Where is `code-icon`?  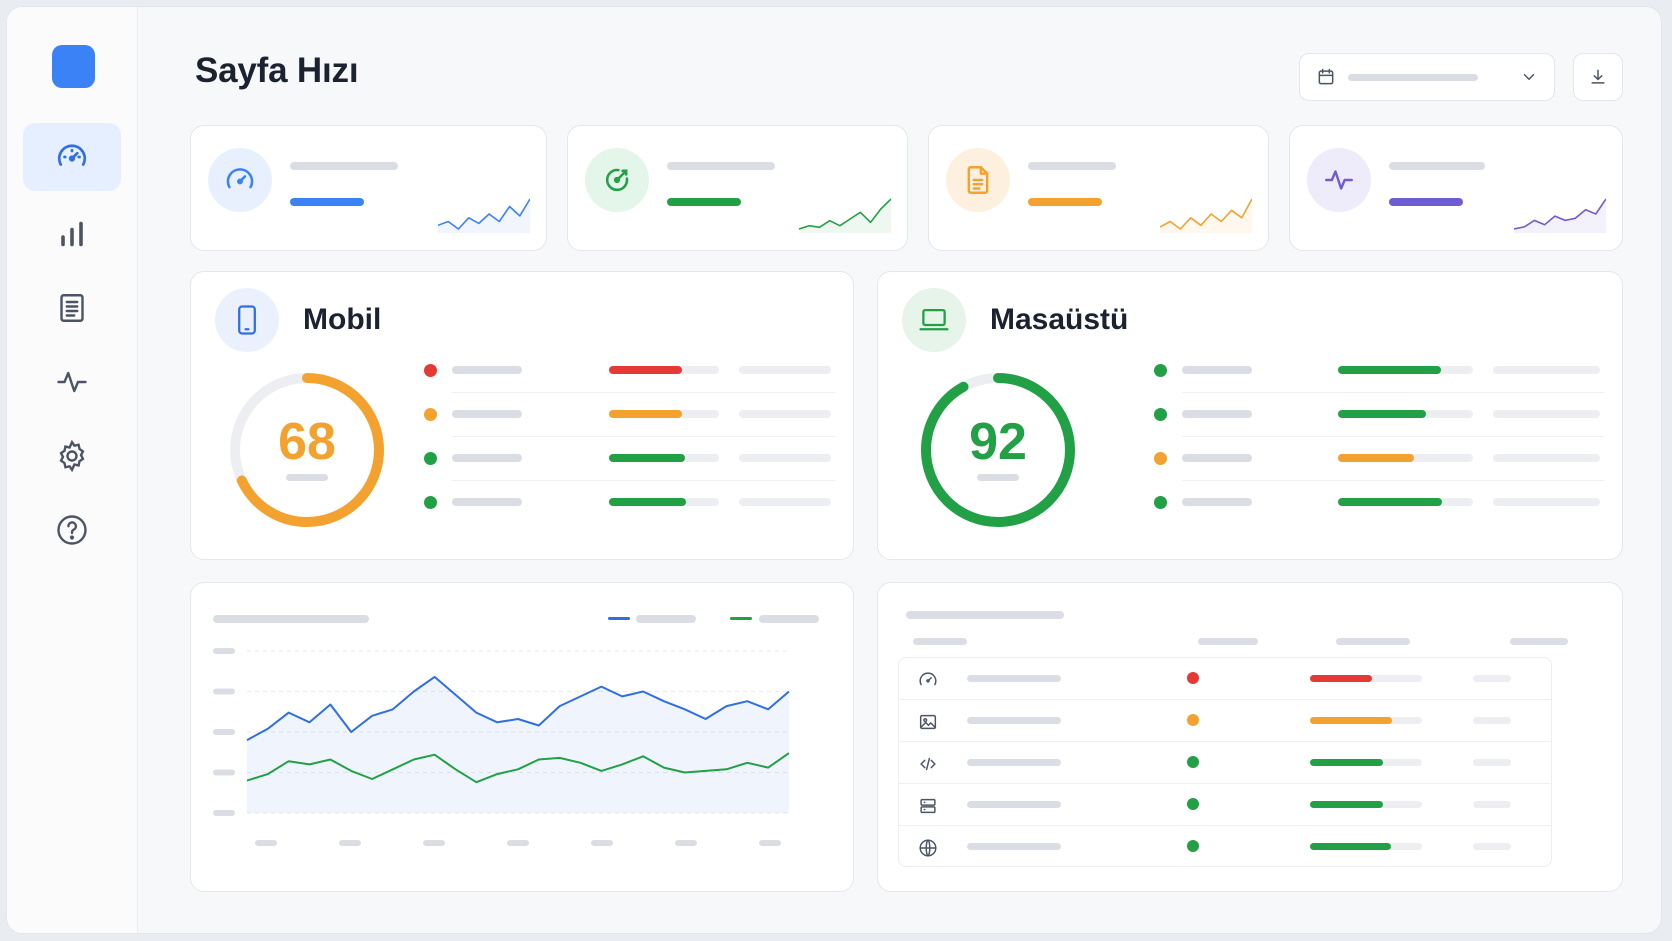
code-icon is located at coordinates (928, 764).